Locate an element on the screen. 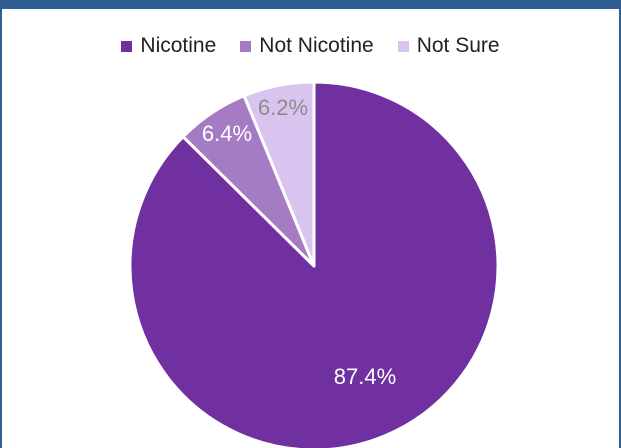 The image size is (621, 448). right-border is located at coordinates (620, 228).